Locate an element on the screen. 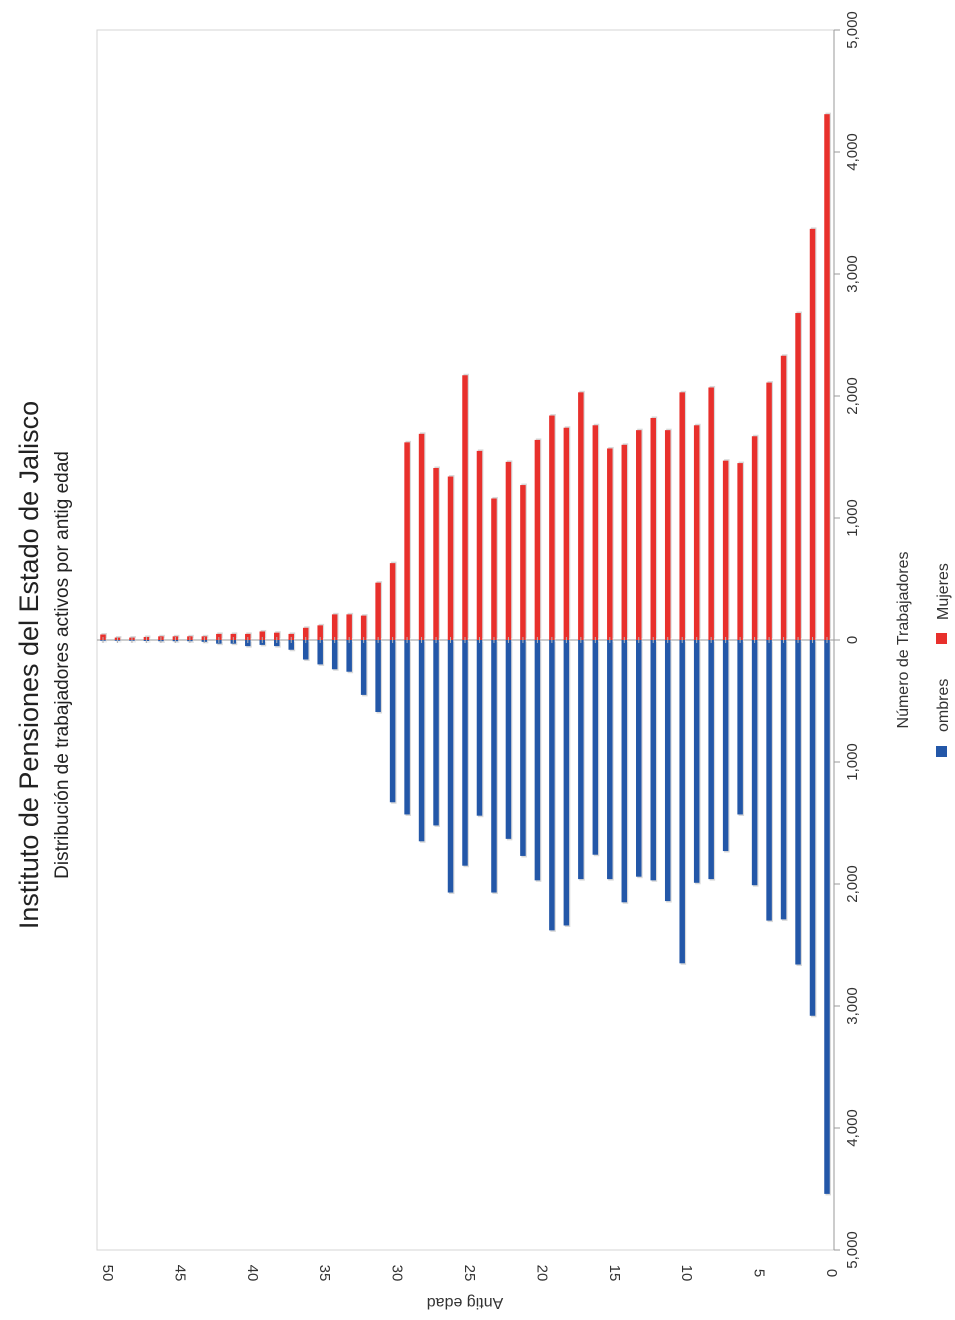 The width and height of the screenshot is (955, 1320). category-tick-label: 40 is located at coordinates (252, 1273).